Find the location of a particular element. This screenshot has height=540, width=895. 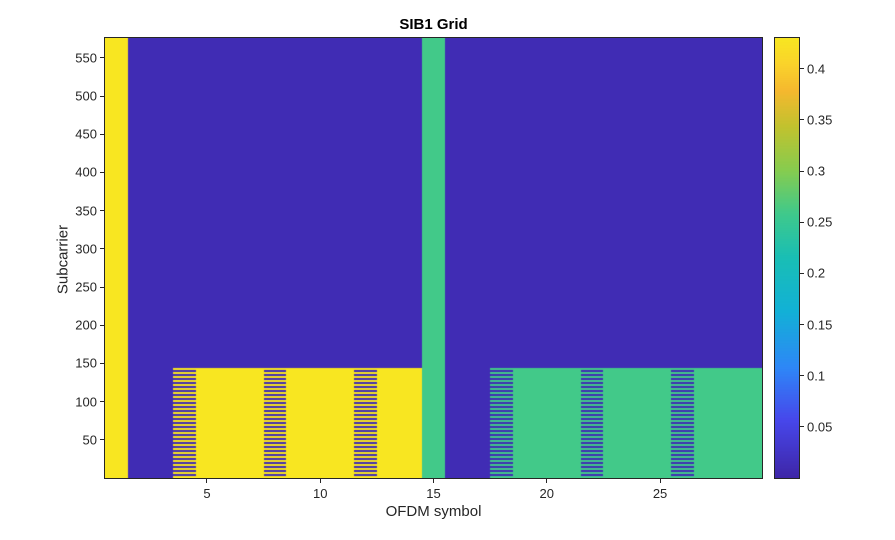

y-tick-label: 450 is located at coordinates (86, 134).